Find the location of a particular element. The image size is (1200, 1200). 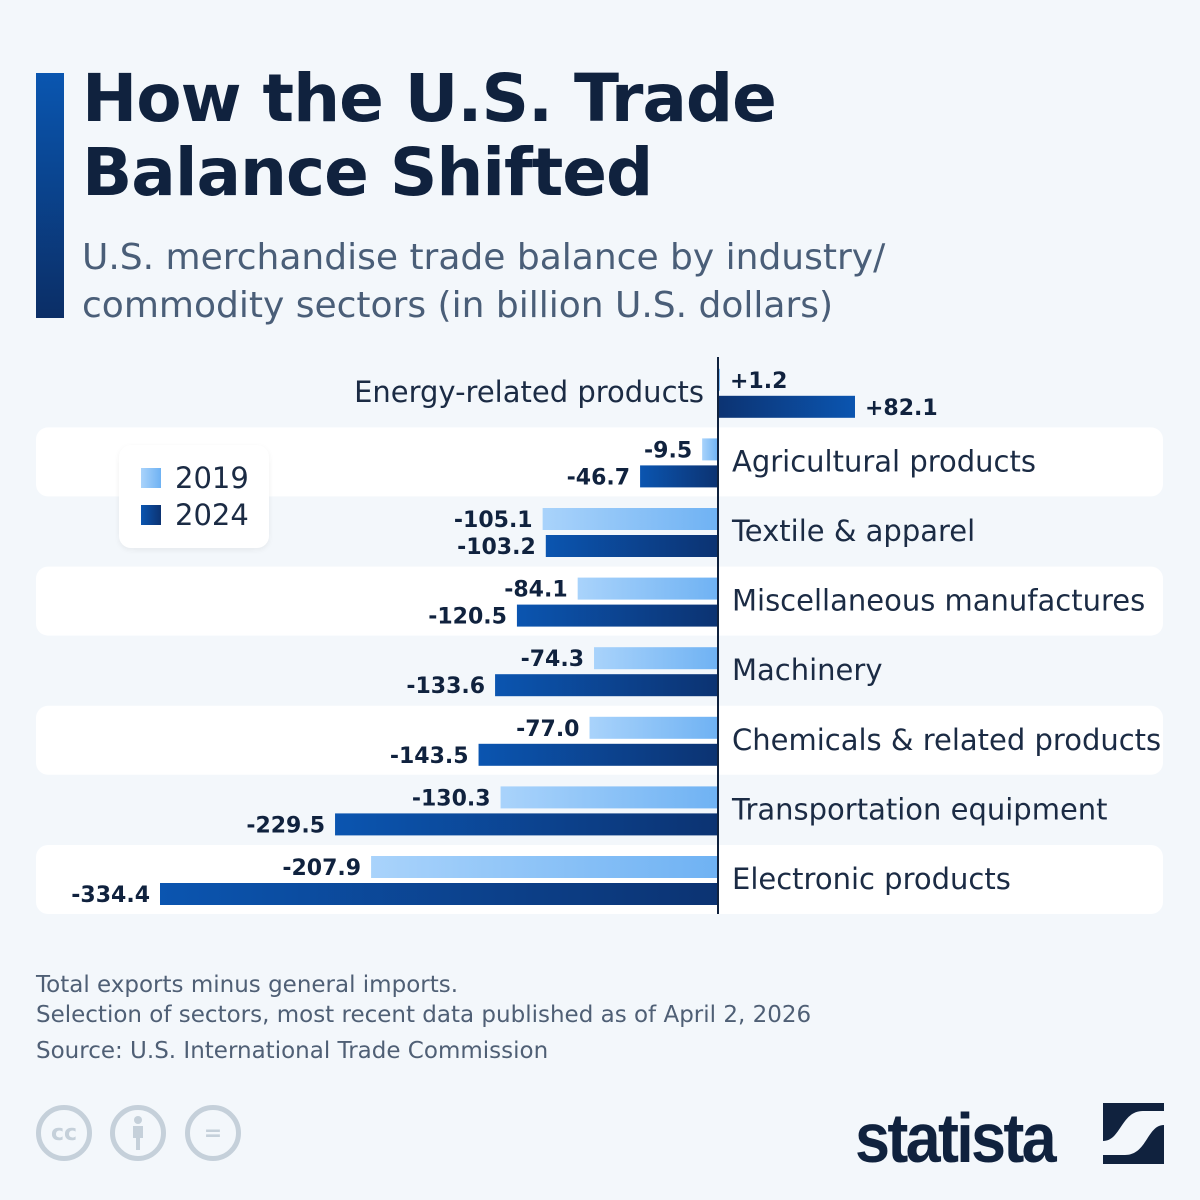

cc-icon: cc is located at coordinates (64, 1133).